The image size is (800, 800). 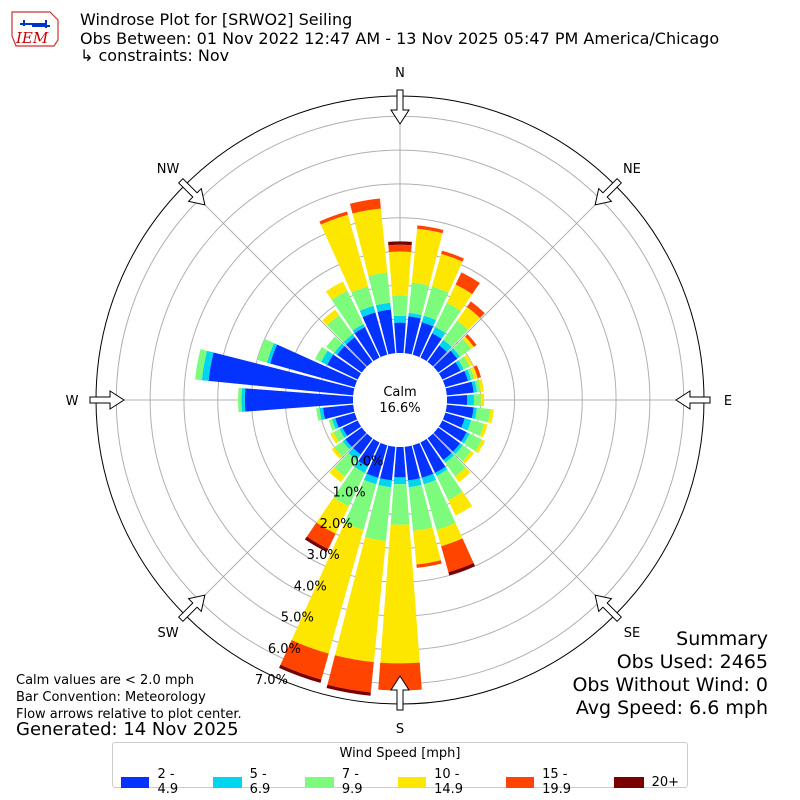 What do you see at coordinates (271, 680) in the screenshot?
I see `radial-tick-label: 7.0%` at bounding box center [271, 680].